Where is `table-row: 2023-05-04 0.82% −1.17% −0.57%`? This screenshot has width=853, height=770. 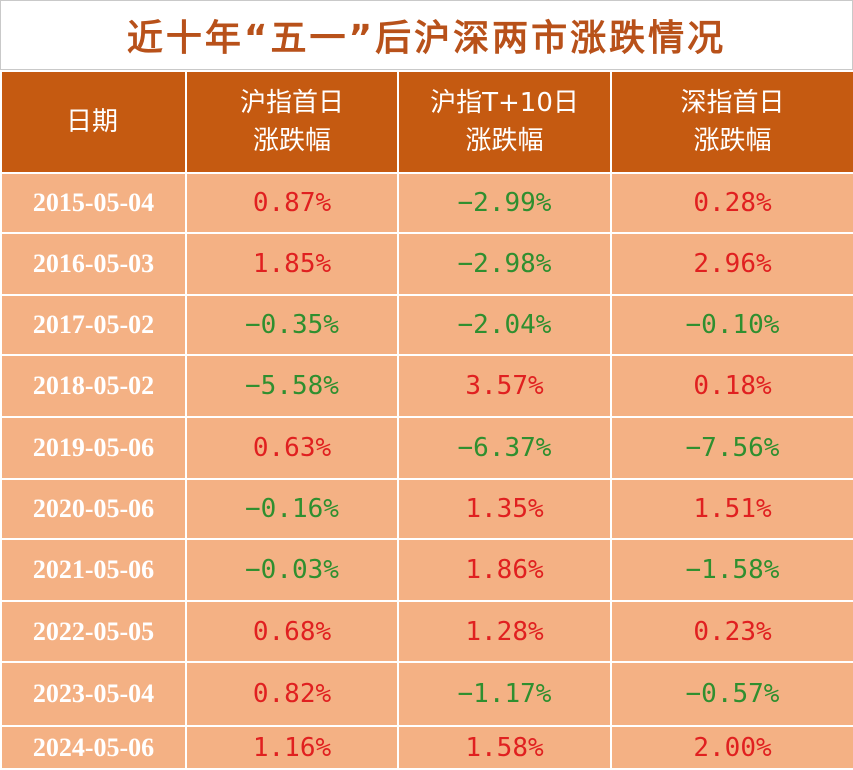
table-row: 2023-05-04 0.82% −1.17% −0.57% is located at coordinates (426, 694).